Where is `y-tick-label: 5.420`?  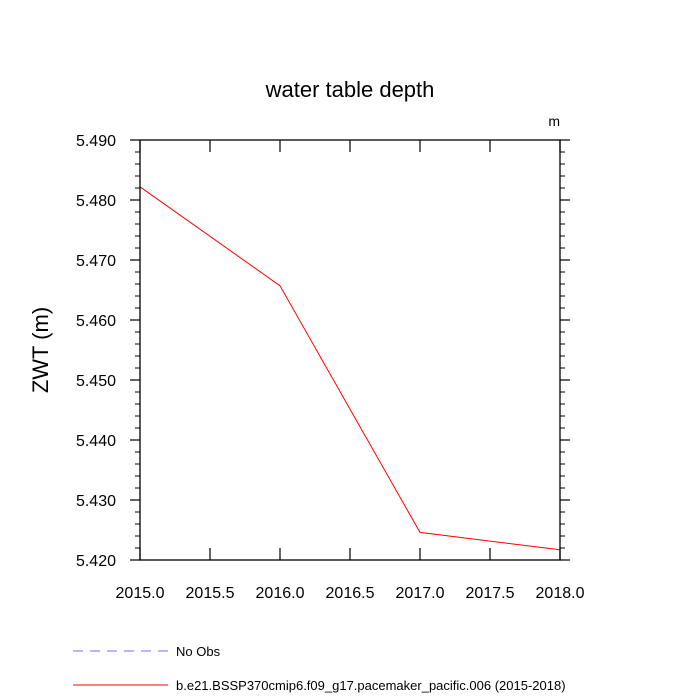 y-tick-label: 5.420 is located at coordinates (96, 561).